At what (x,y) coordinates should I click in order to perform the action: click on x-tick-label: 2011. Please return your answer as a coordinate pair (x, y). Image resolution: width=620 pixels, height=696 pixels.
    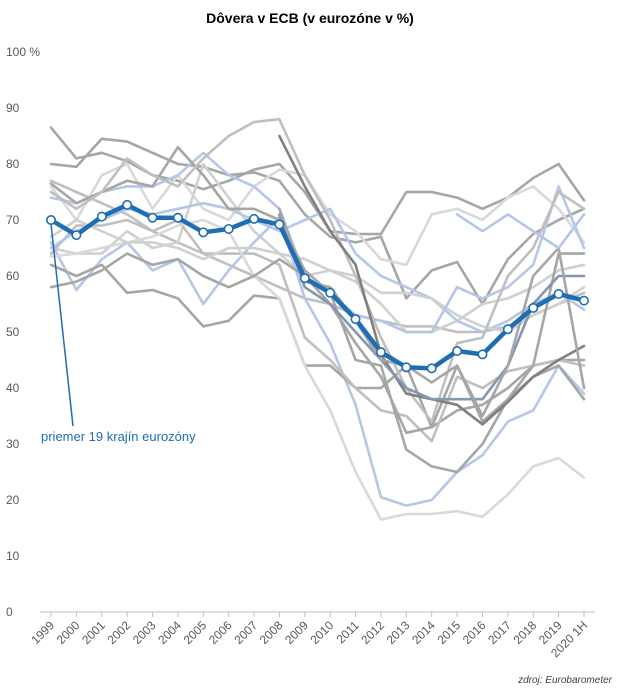
    Looking at the image, I should click on (348, 632).